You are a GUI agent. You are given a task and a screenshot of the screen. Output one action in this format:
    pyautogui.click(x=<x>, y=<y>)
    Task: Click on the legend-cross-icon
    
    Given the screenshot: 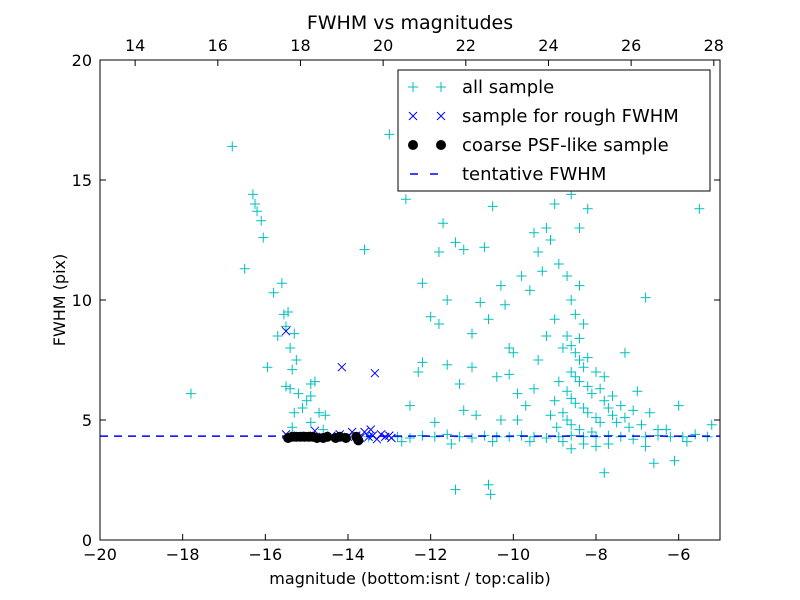 What is the action you would take?
    pyautogui.click(x=441, y=116)
    